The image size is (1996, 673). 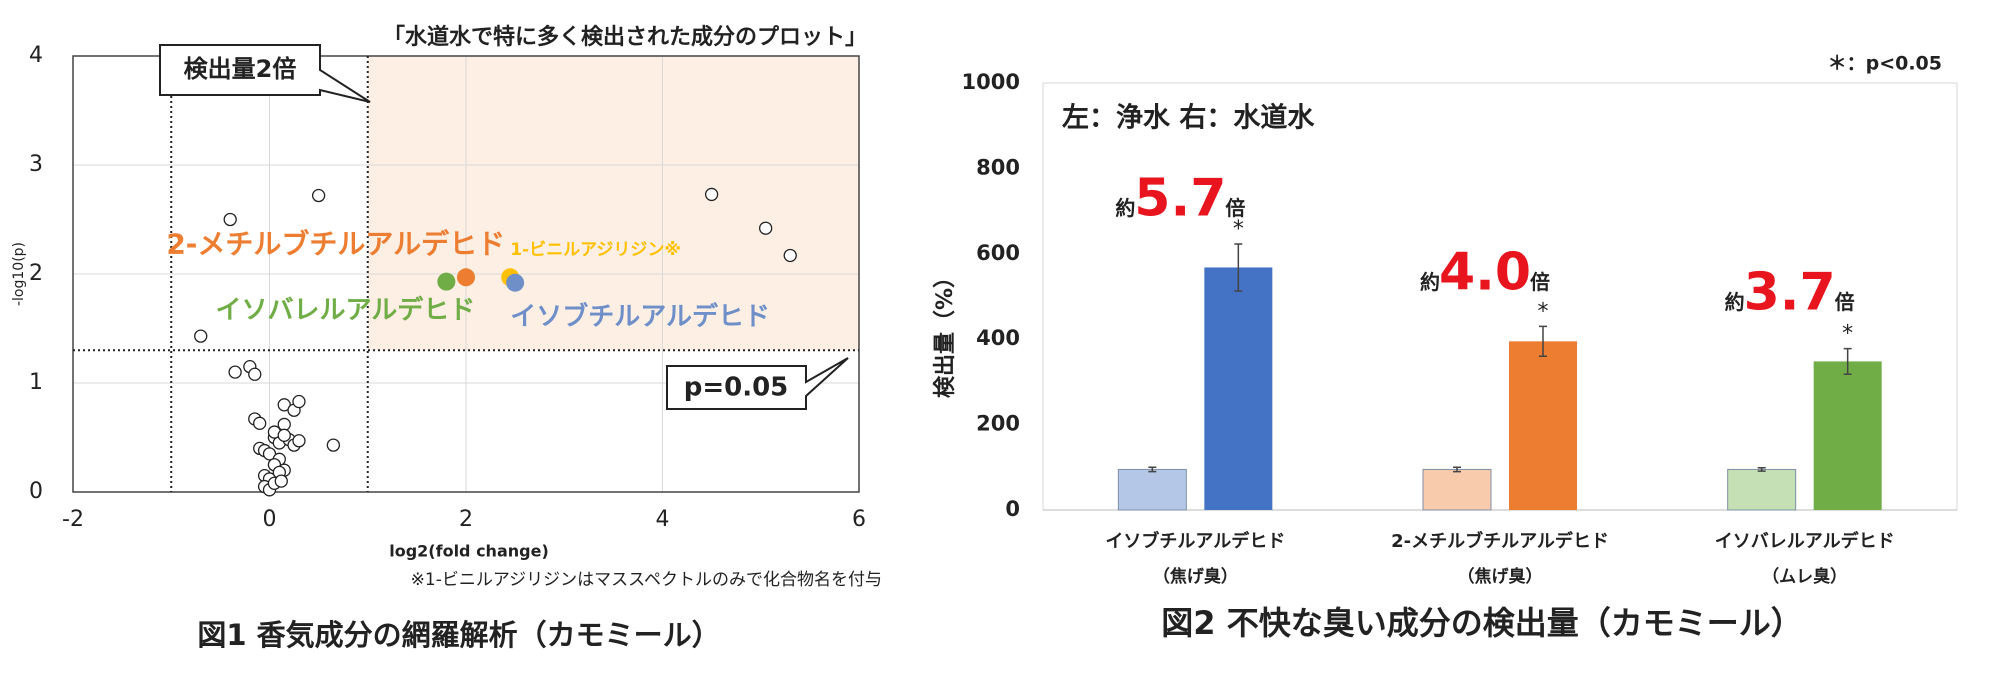 I want to click on y-tick-label: 4, so click(x=36, y=55).